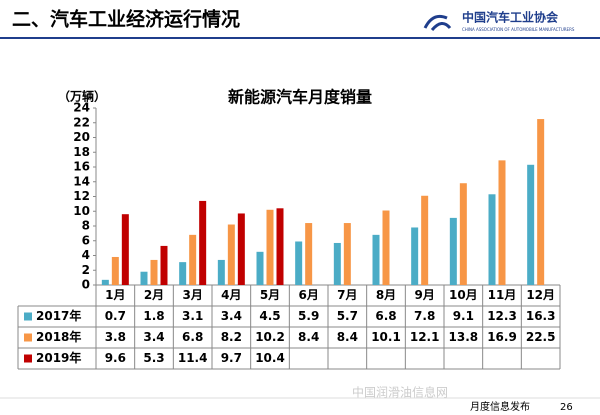 The image size is (600, 415). Describe the element at coordinates (154, 295) in the screenshot. I see `x-tick-label: 2月` at that location.